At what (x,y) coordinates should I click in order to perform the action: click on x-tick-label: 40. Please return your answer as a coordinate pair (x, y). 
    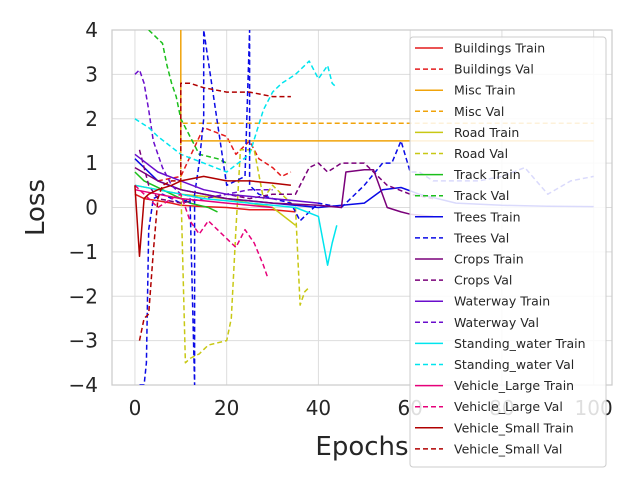
    Looking at the image, I should click on (318, 408).